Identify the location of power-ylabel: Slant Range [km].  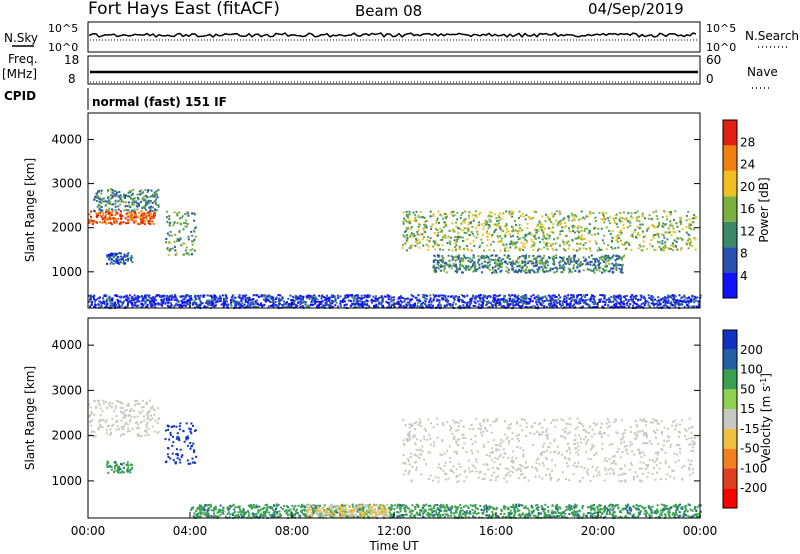
(30, 210).